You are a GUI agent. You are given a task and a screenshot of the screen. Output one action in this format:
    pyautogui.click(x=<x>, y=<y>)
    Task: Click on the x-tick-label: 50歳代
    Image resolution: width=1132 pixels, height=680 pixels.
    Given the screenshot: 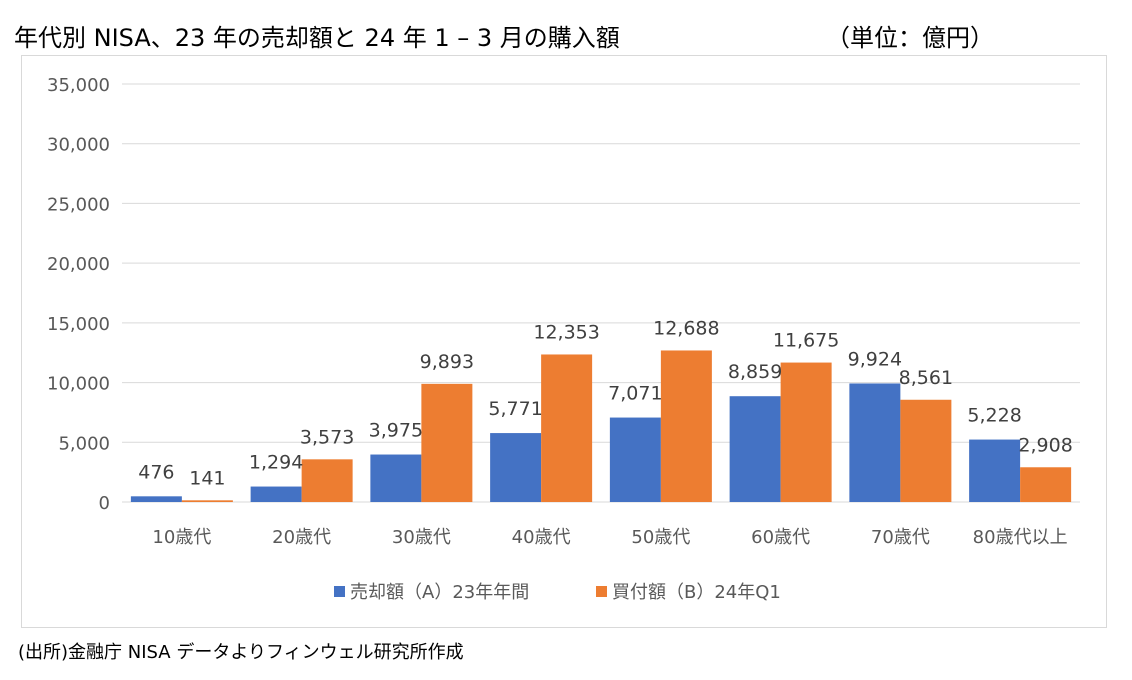 What is the action you would take?
    pyautogui.click(x=660, y=537)
    